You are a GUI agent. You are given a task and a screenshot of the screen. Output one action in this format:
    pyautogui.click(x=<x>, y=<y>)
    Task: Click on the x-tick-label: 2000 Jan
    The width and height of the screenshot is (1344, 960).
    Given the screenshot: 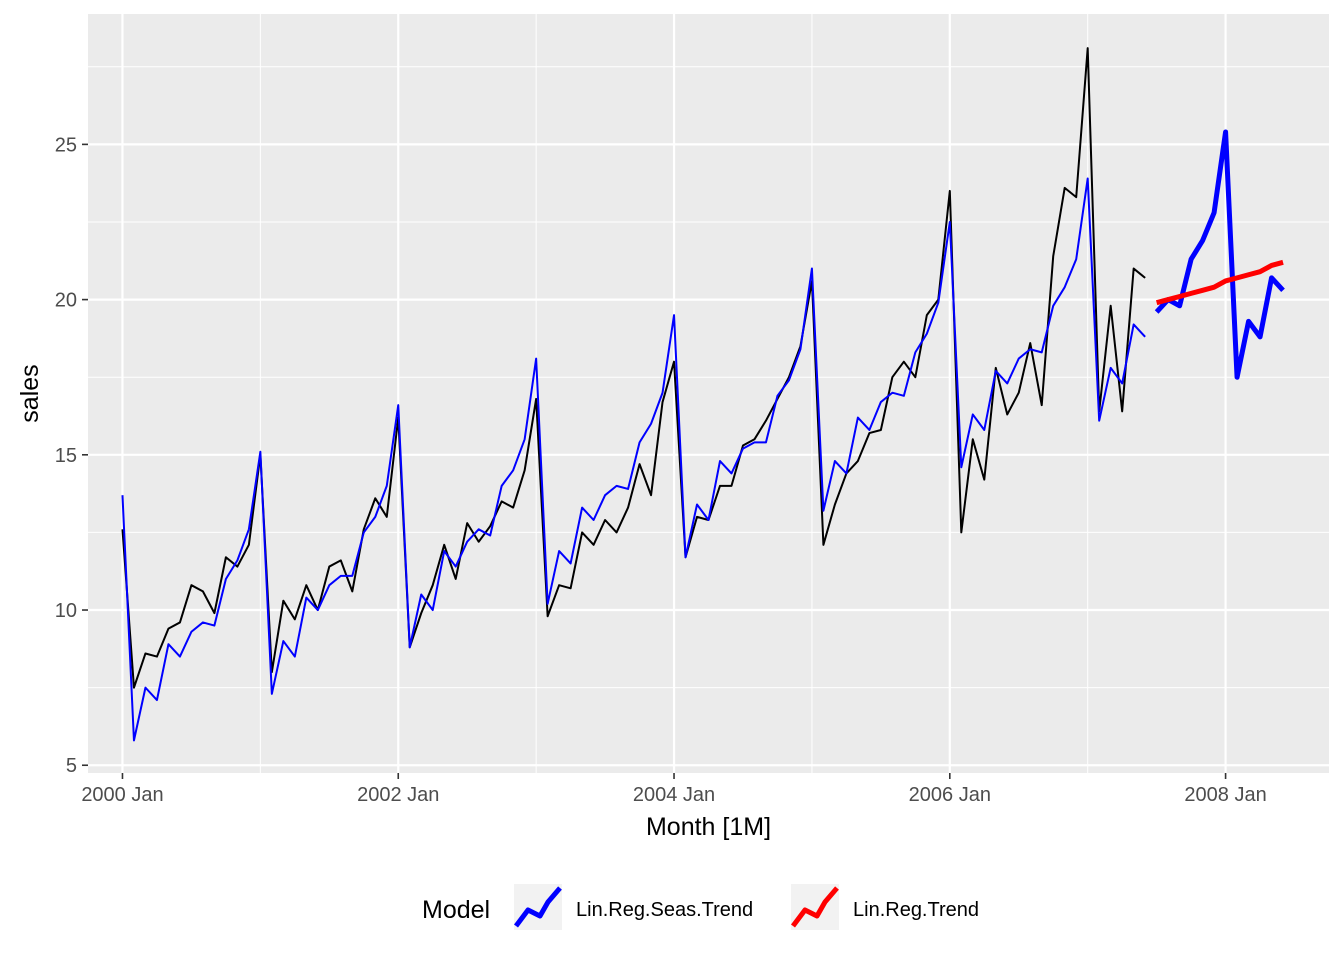 What is the action you would take?
    pyautogui.click(x=122, y=795)
    